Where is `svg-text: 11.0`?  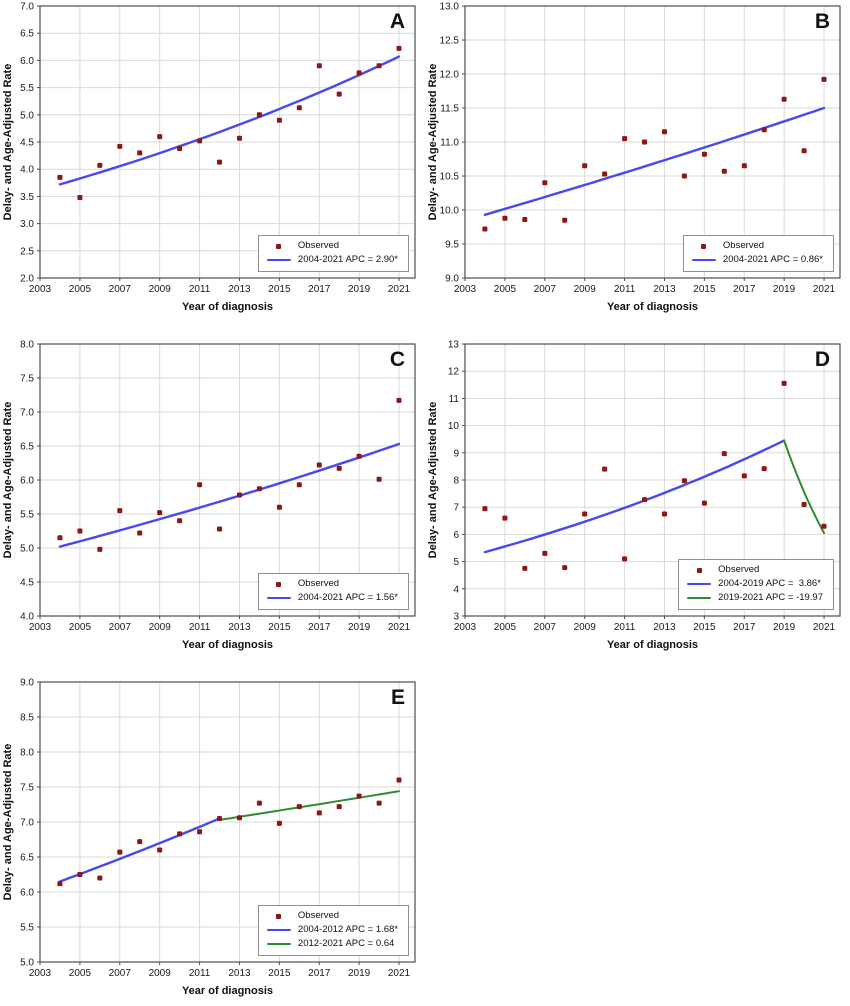
svg-text: 11.0 is located at coordinates (449, 143).